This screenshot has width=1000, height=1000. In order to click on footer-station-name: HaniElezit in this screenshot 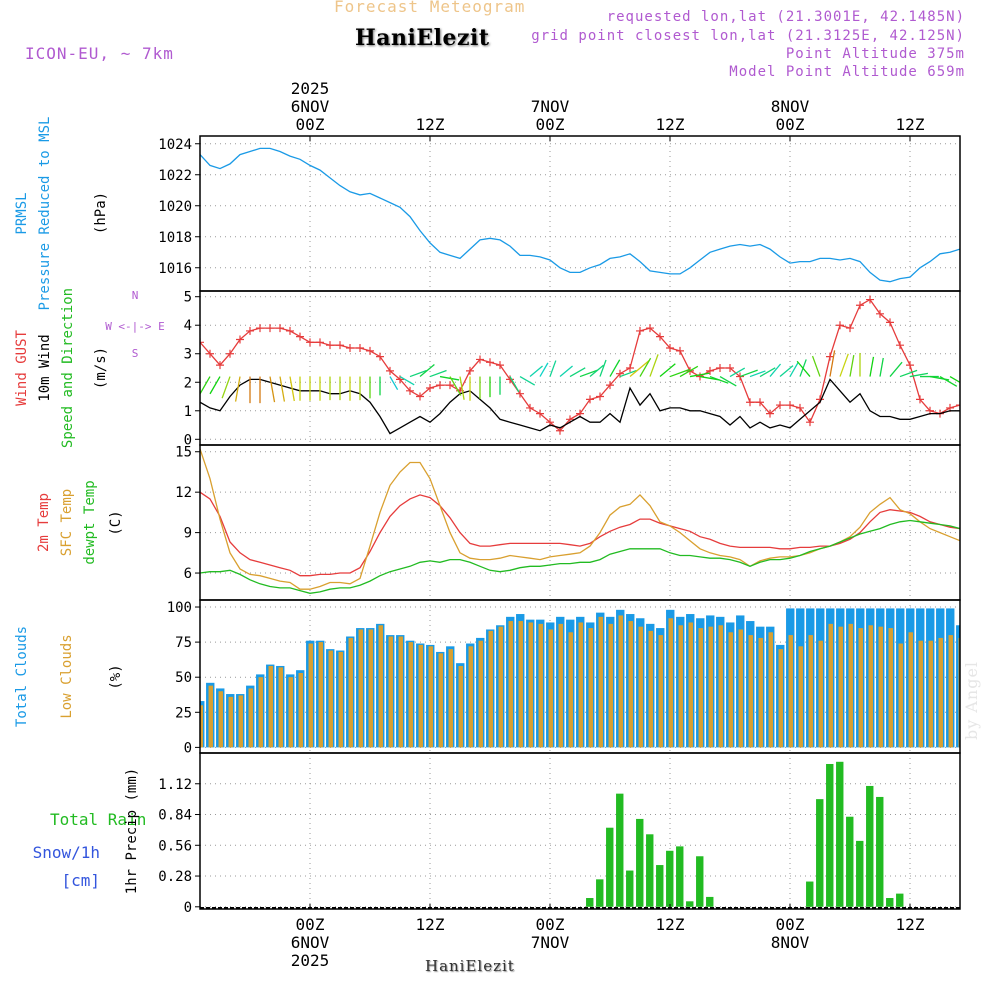, I will do `click(470, 966)`.